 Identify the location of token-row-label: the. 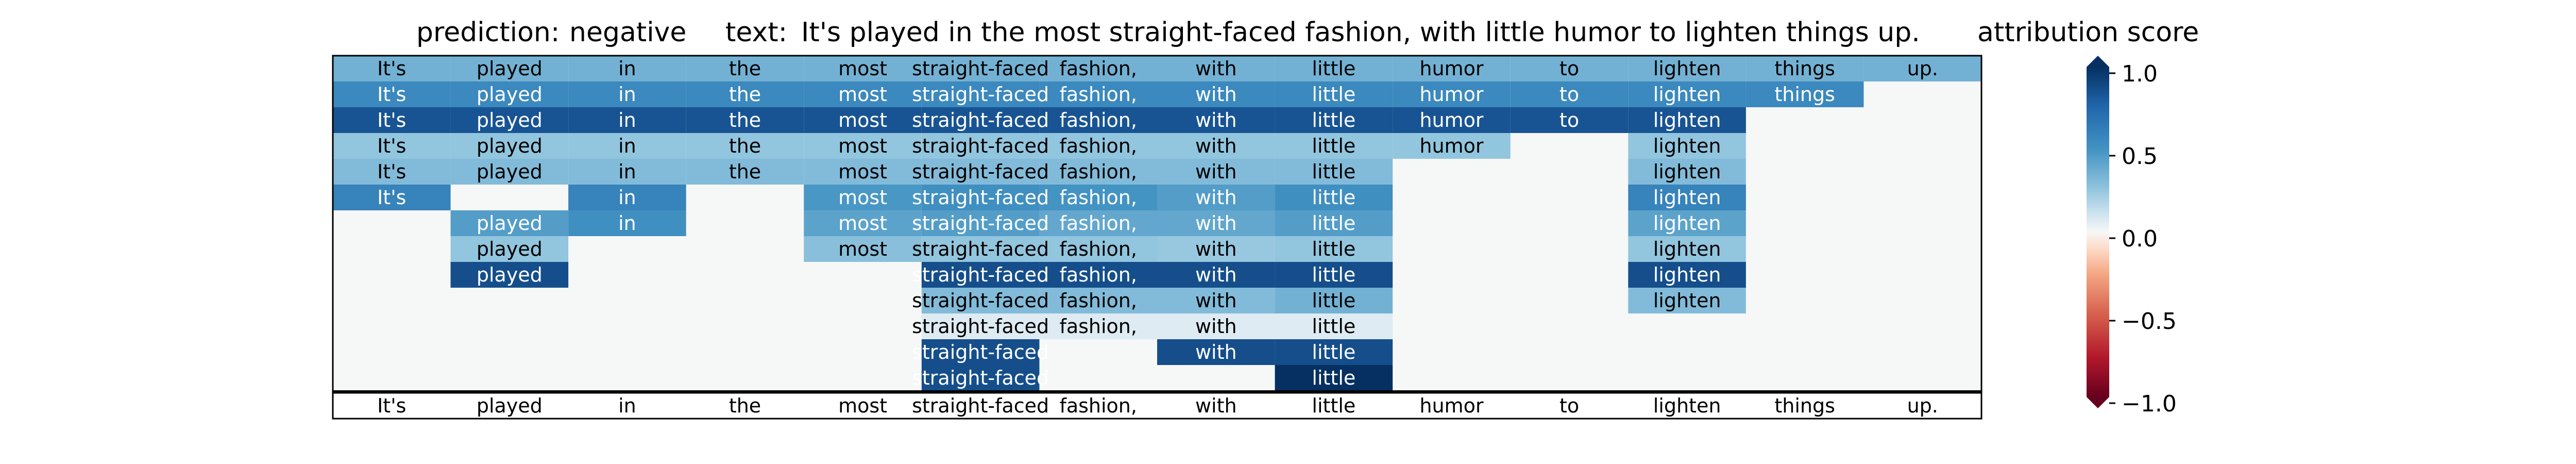
(745, 405).